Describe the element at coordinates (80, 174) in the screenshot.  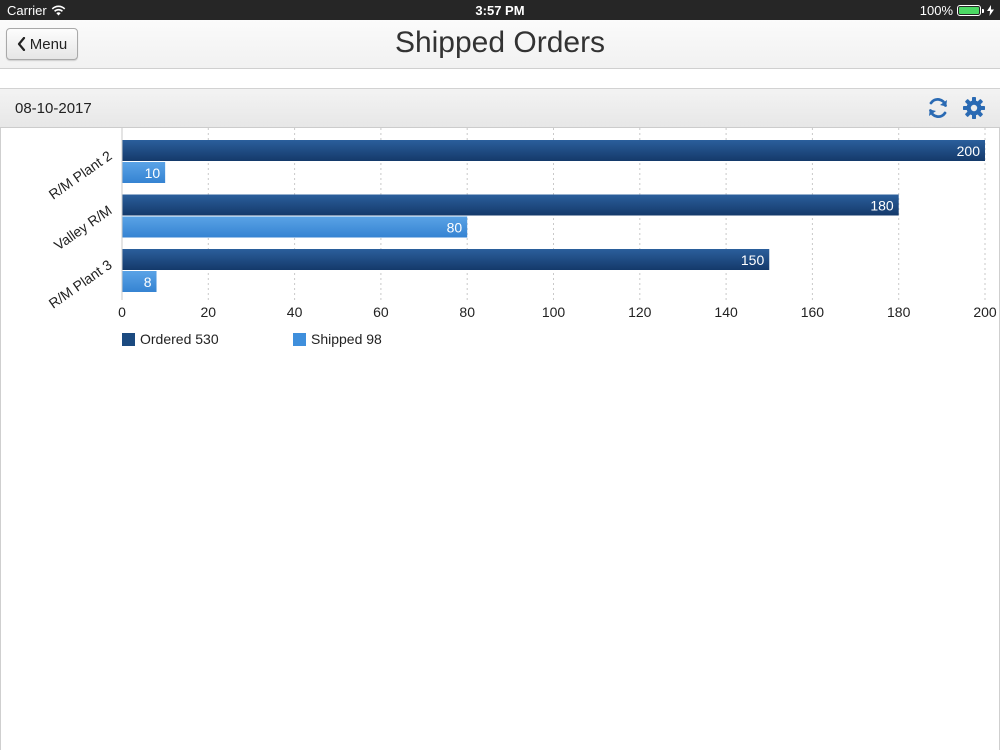
I see `y-category-label: R/M Plant 2` at that location.